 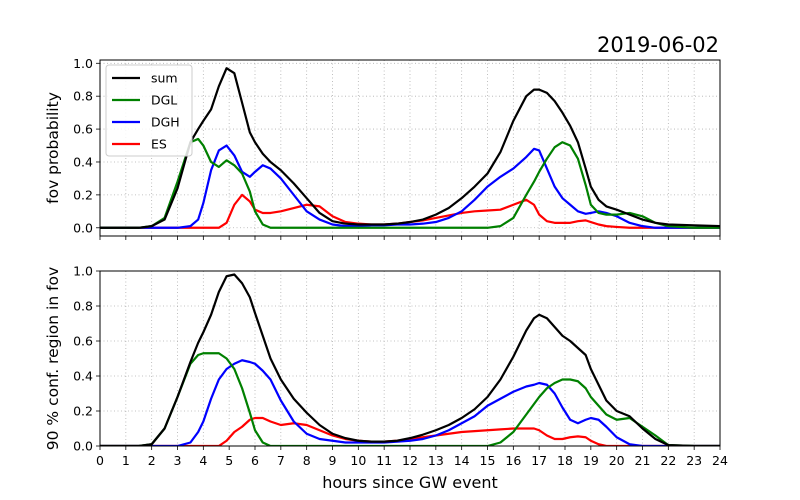 I want to click on x-tick-label: 2, so click(x=152, y=460).